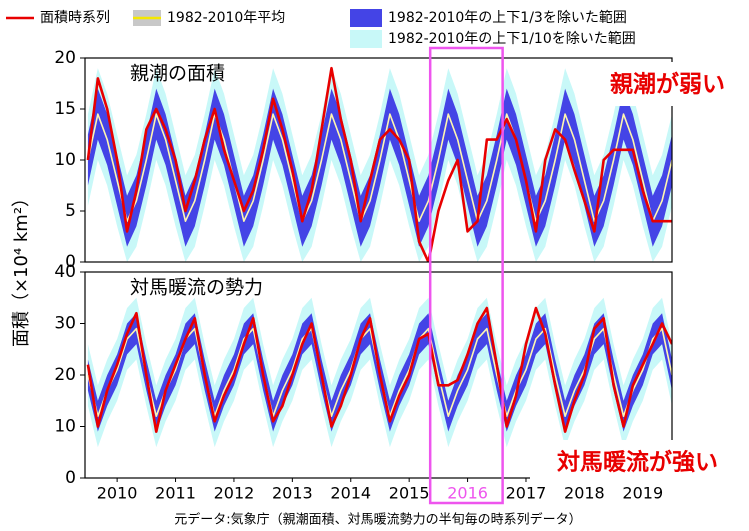 This screenshot has width=749, height=531. Describe the element at coordinates (117, 493) in the screenshot. I see `x-tick-label: 2010` at that location.